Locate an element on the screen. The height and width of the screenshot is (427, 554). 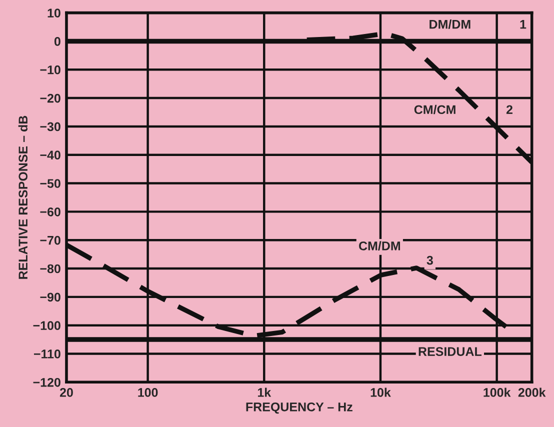
y-tick-label: 10 is located at coordinates (54, 13).